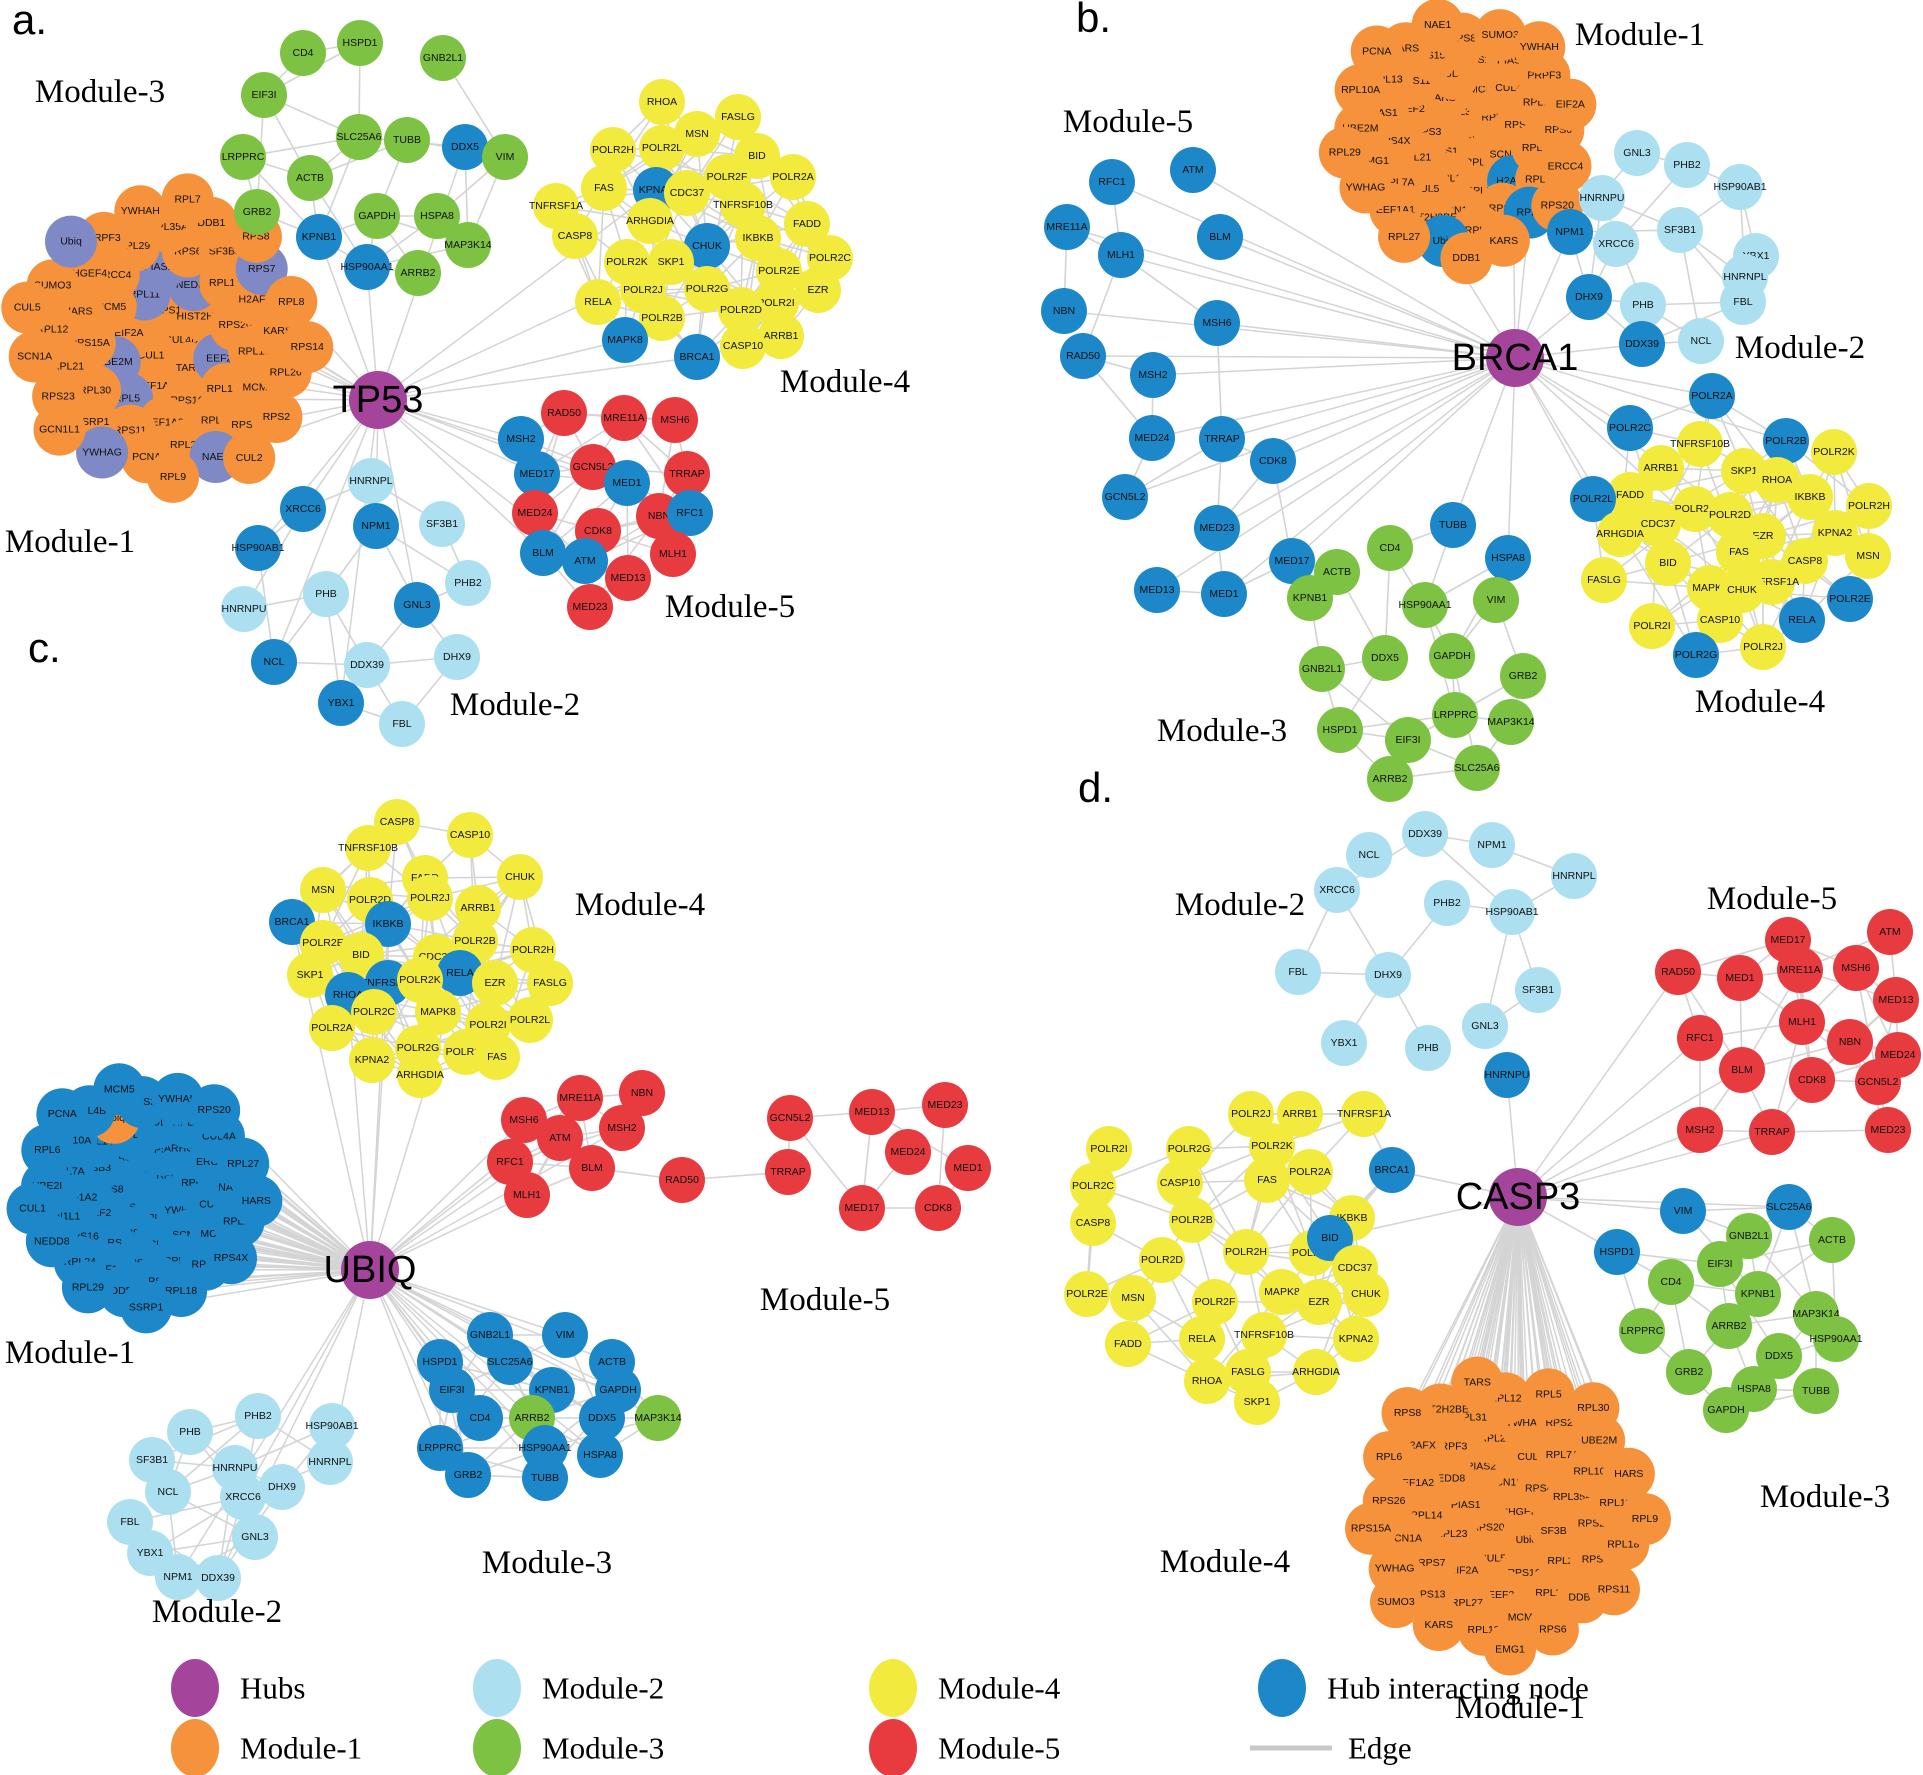  What do you see at coordinates (657, 1418) in the screenshot?
I see `node-label: MAP3K14` at bounding box center [657, 1418].